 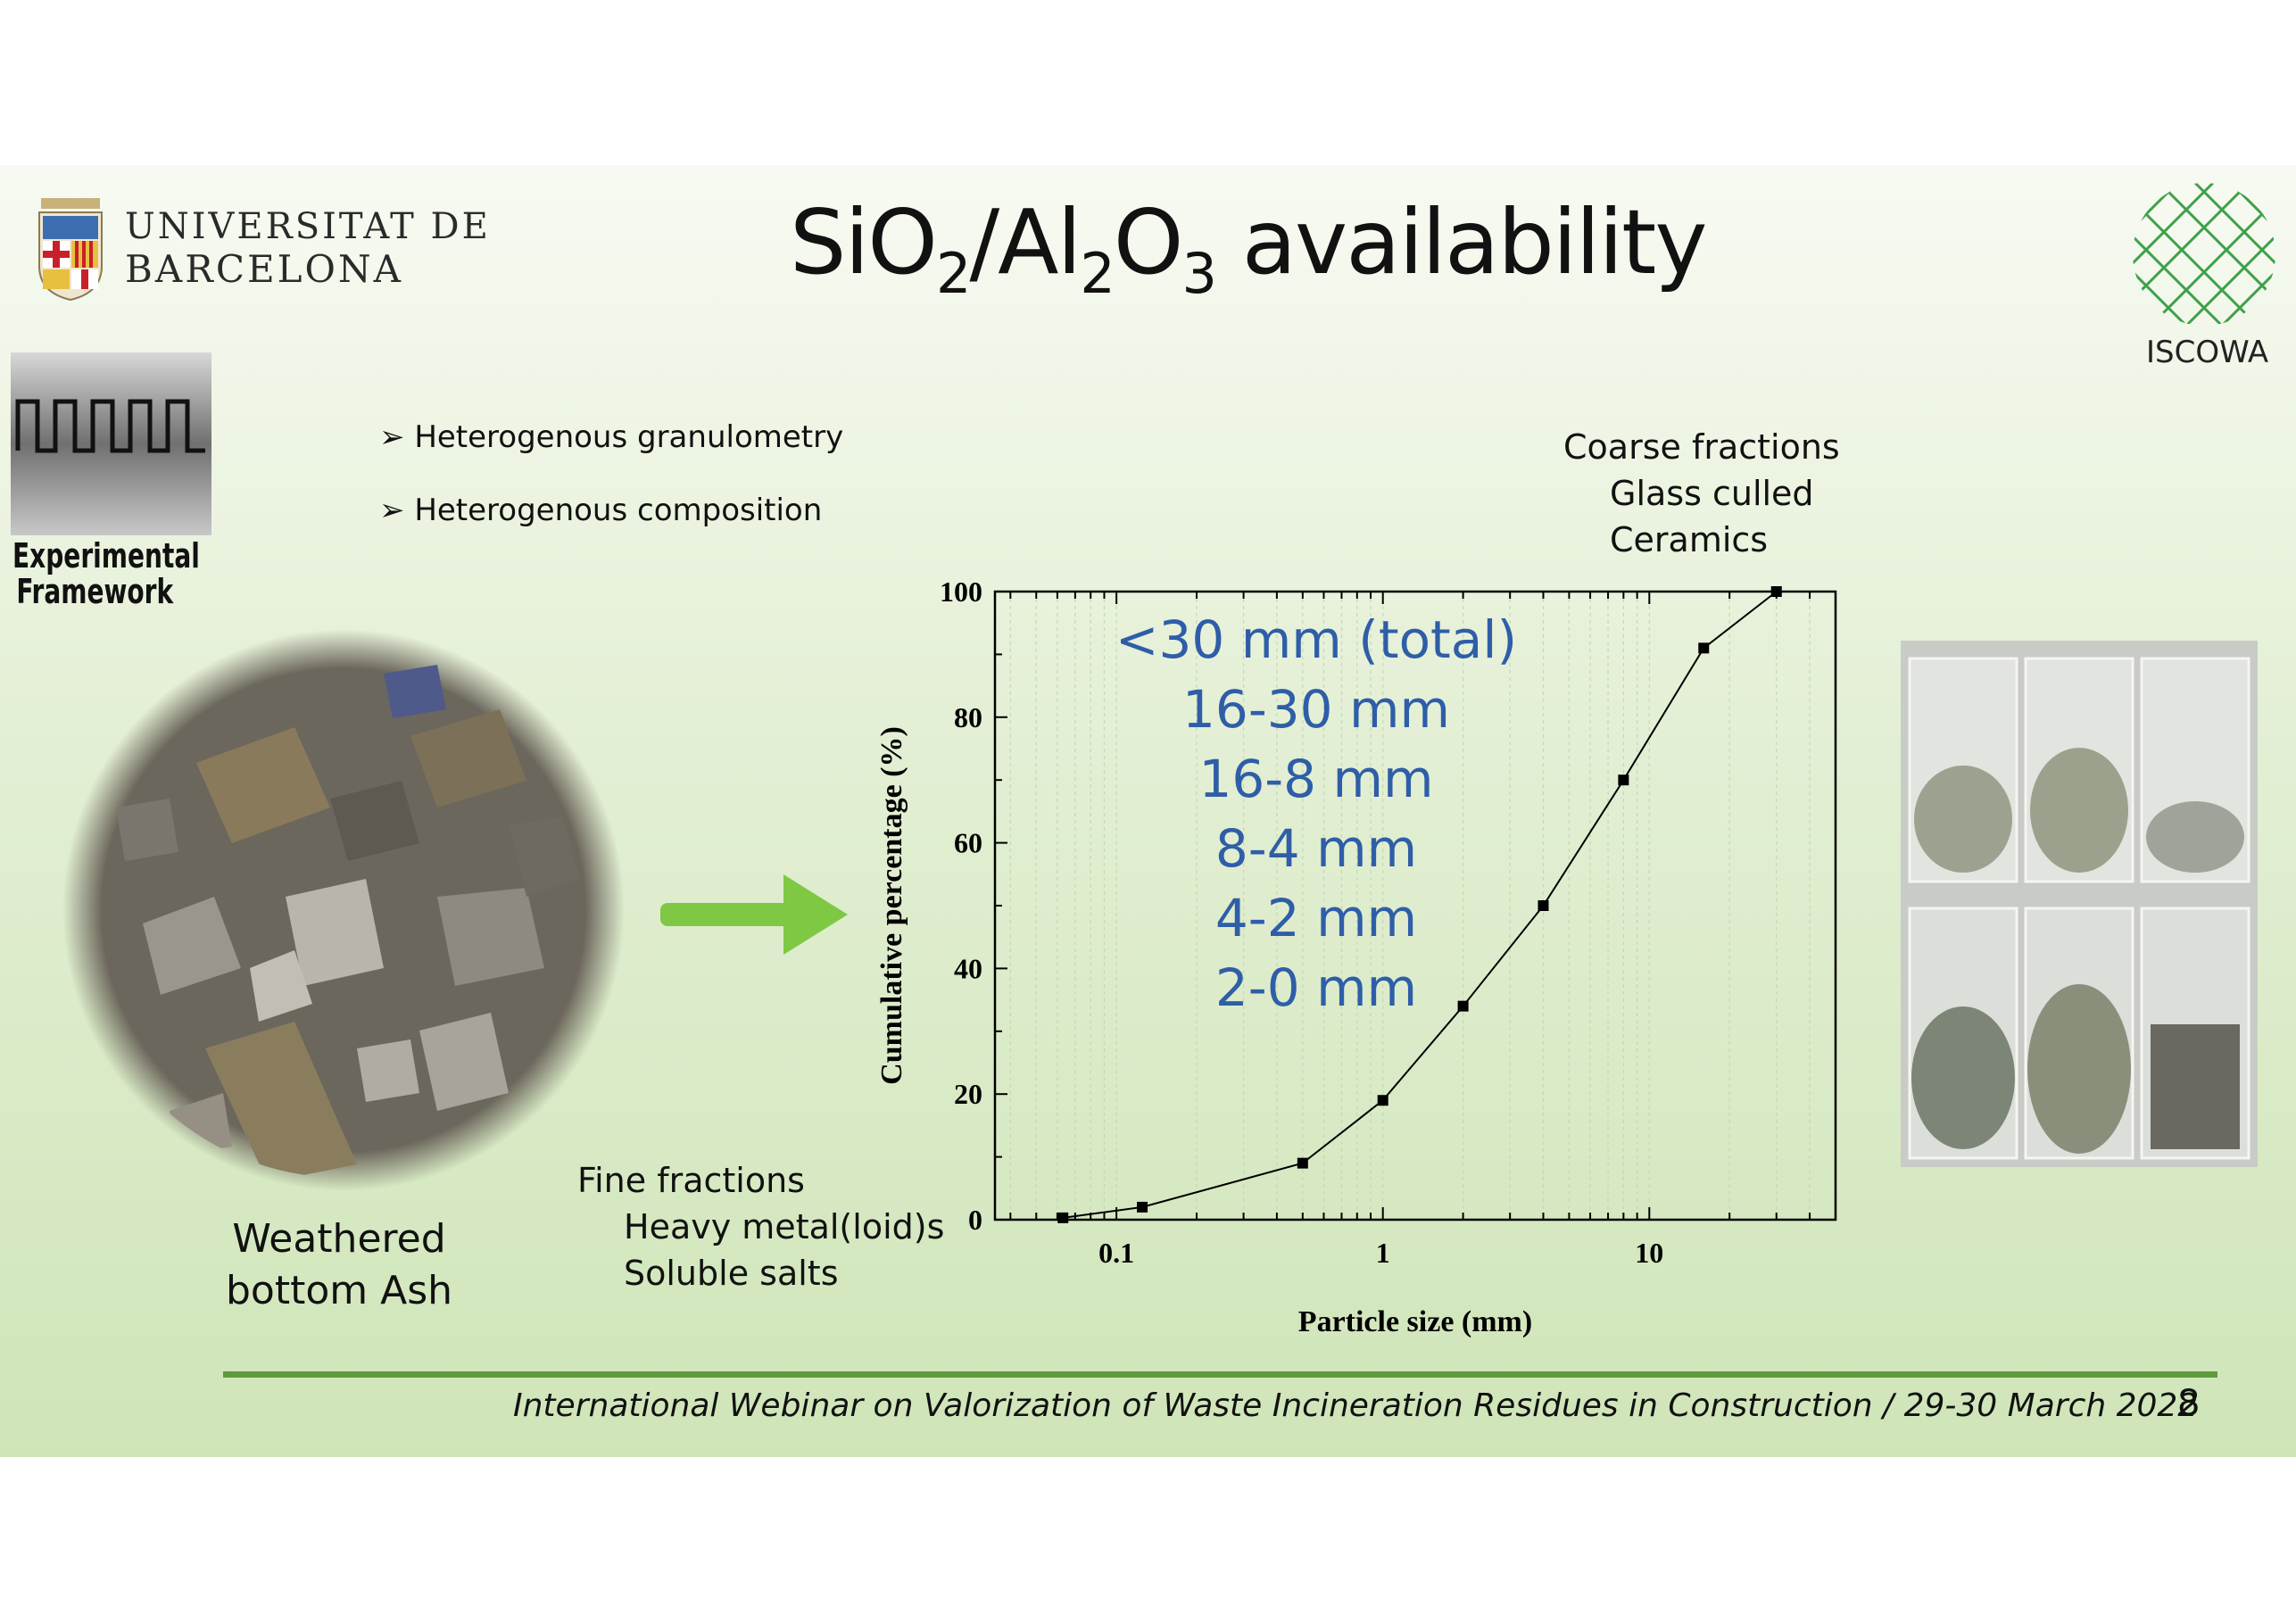 I want to click on y-axis-label: Cumulative percentage (%), so click(x=891, y=905).